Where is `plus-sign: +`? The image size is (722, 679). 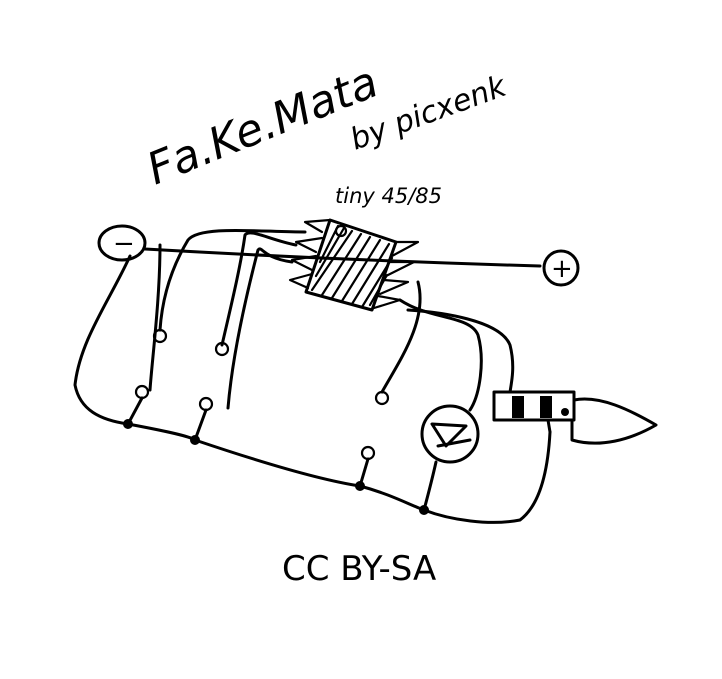
plus-sign: + is located at coordinates (562, 269).